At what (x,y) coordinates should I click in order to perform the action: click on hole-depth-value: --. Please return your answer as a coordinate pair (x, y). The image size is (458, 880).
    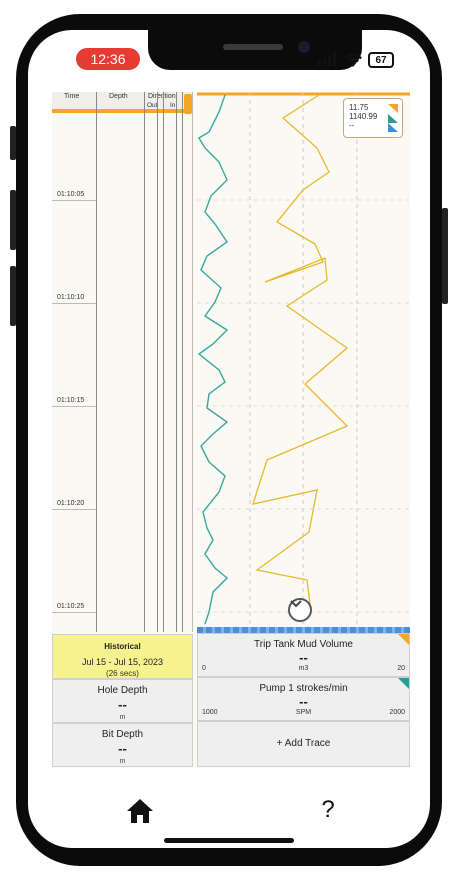
    Looking at the image, I should click on (122, 704).